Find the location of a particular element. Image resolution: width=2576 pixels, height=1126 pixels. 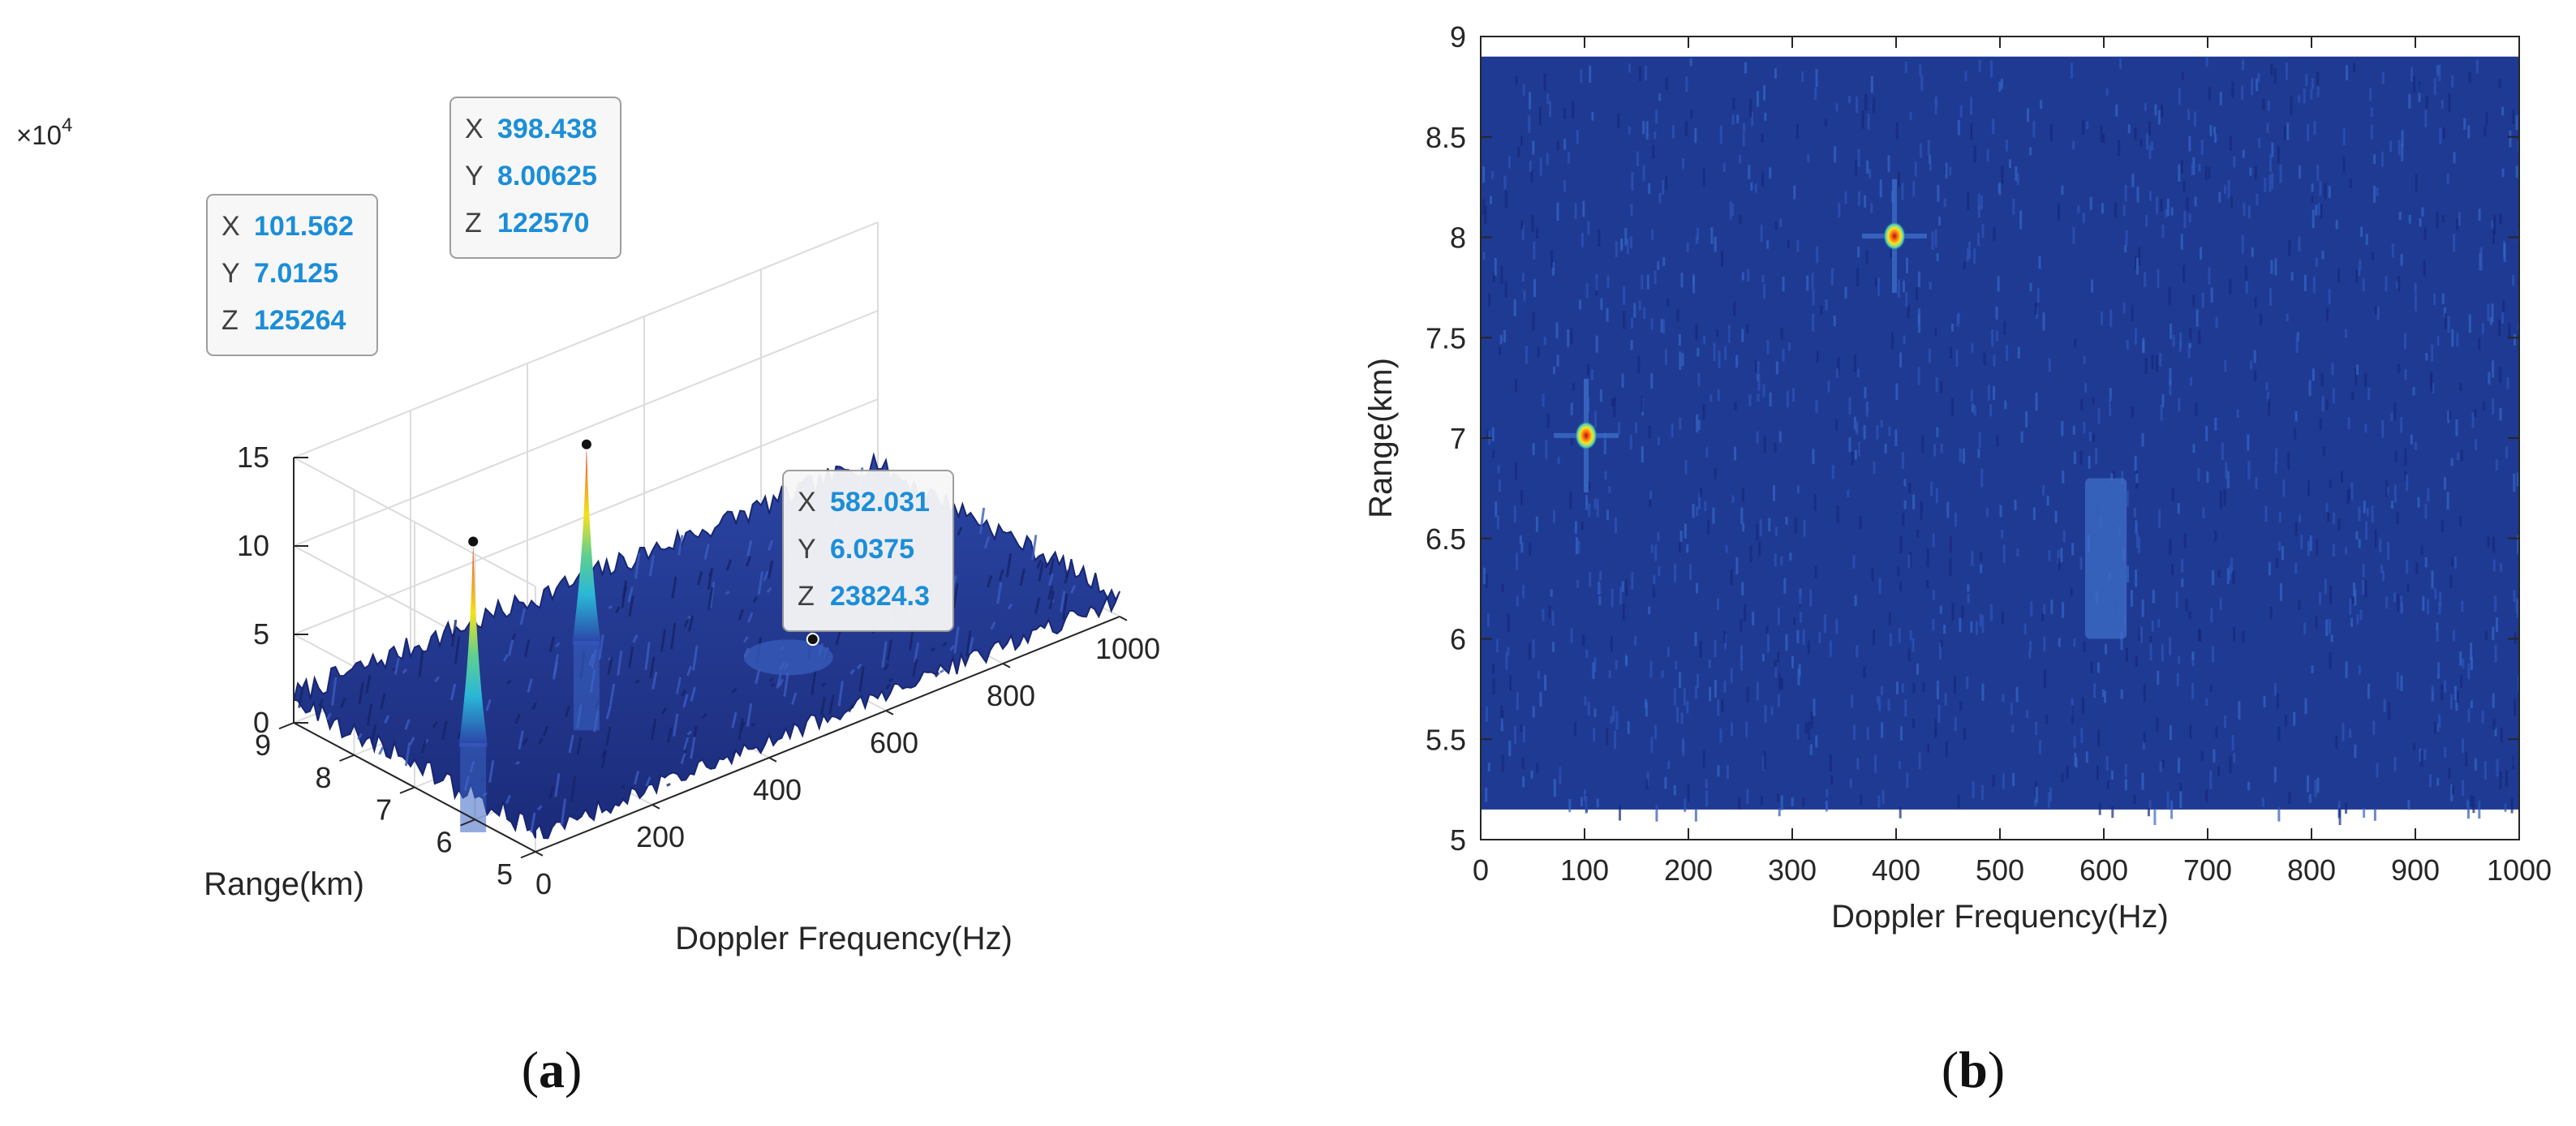

heatmap-y-tick-label: 7 is located at coordinates (1458, 438).